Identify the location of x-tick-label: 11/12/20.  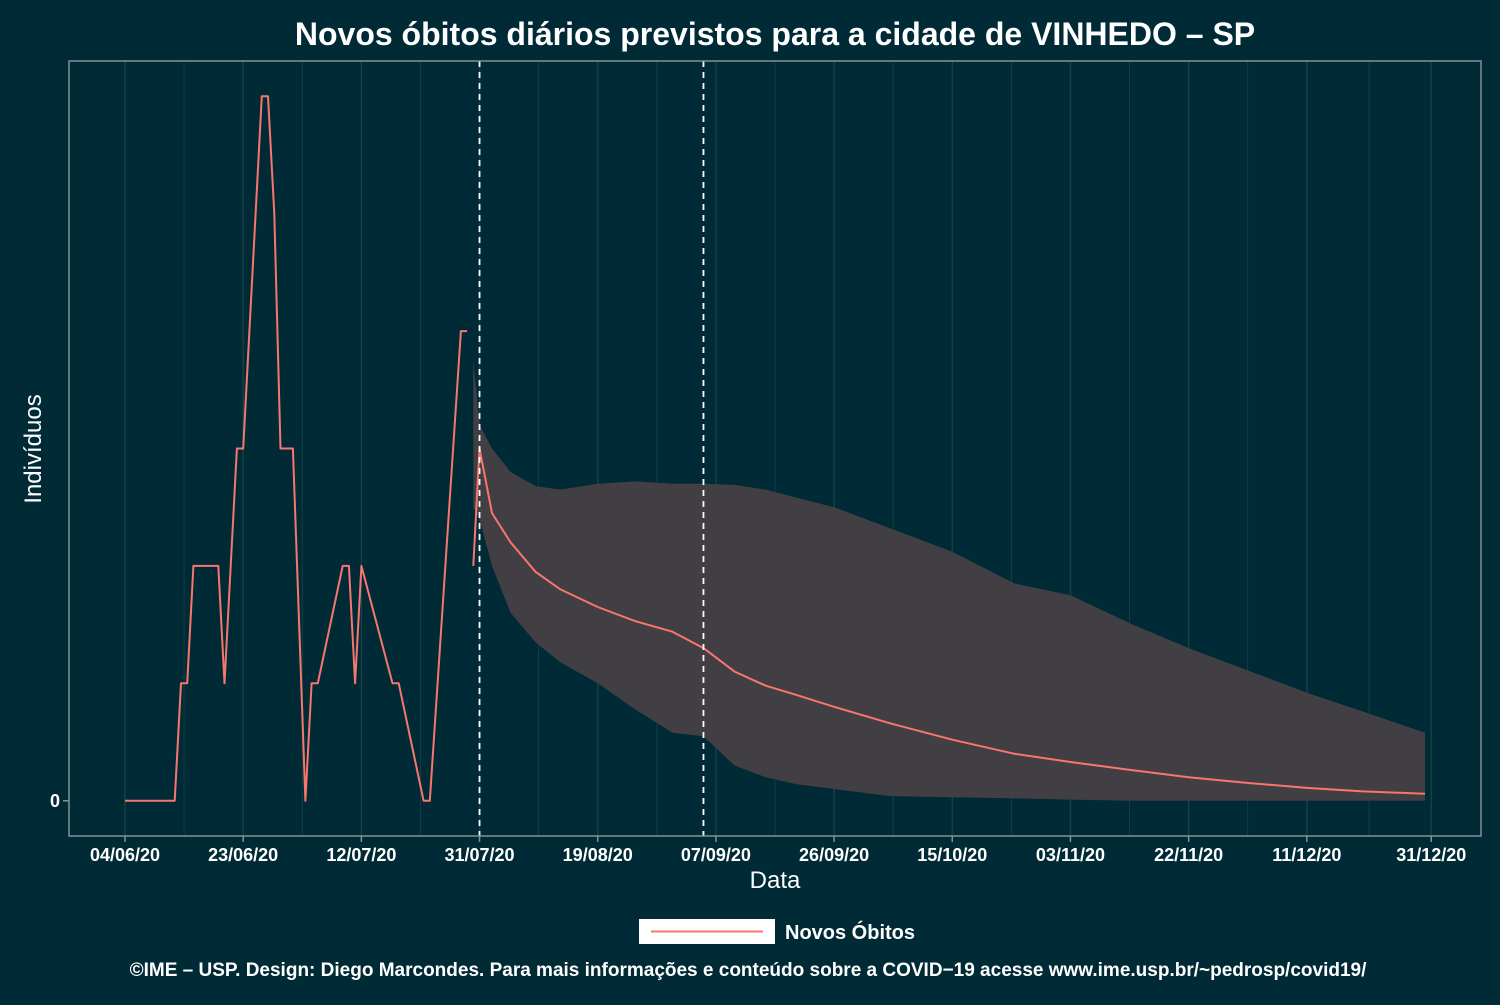
(1306, 855).